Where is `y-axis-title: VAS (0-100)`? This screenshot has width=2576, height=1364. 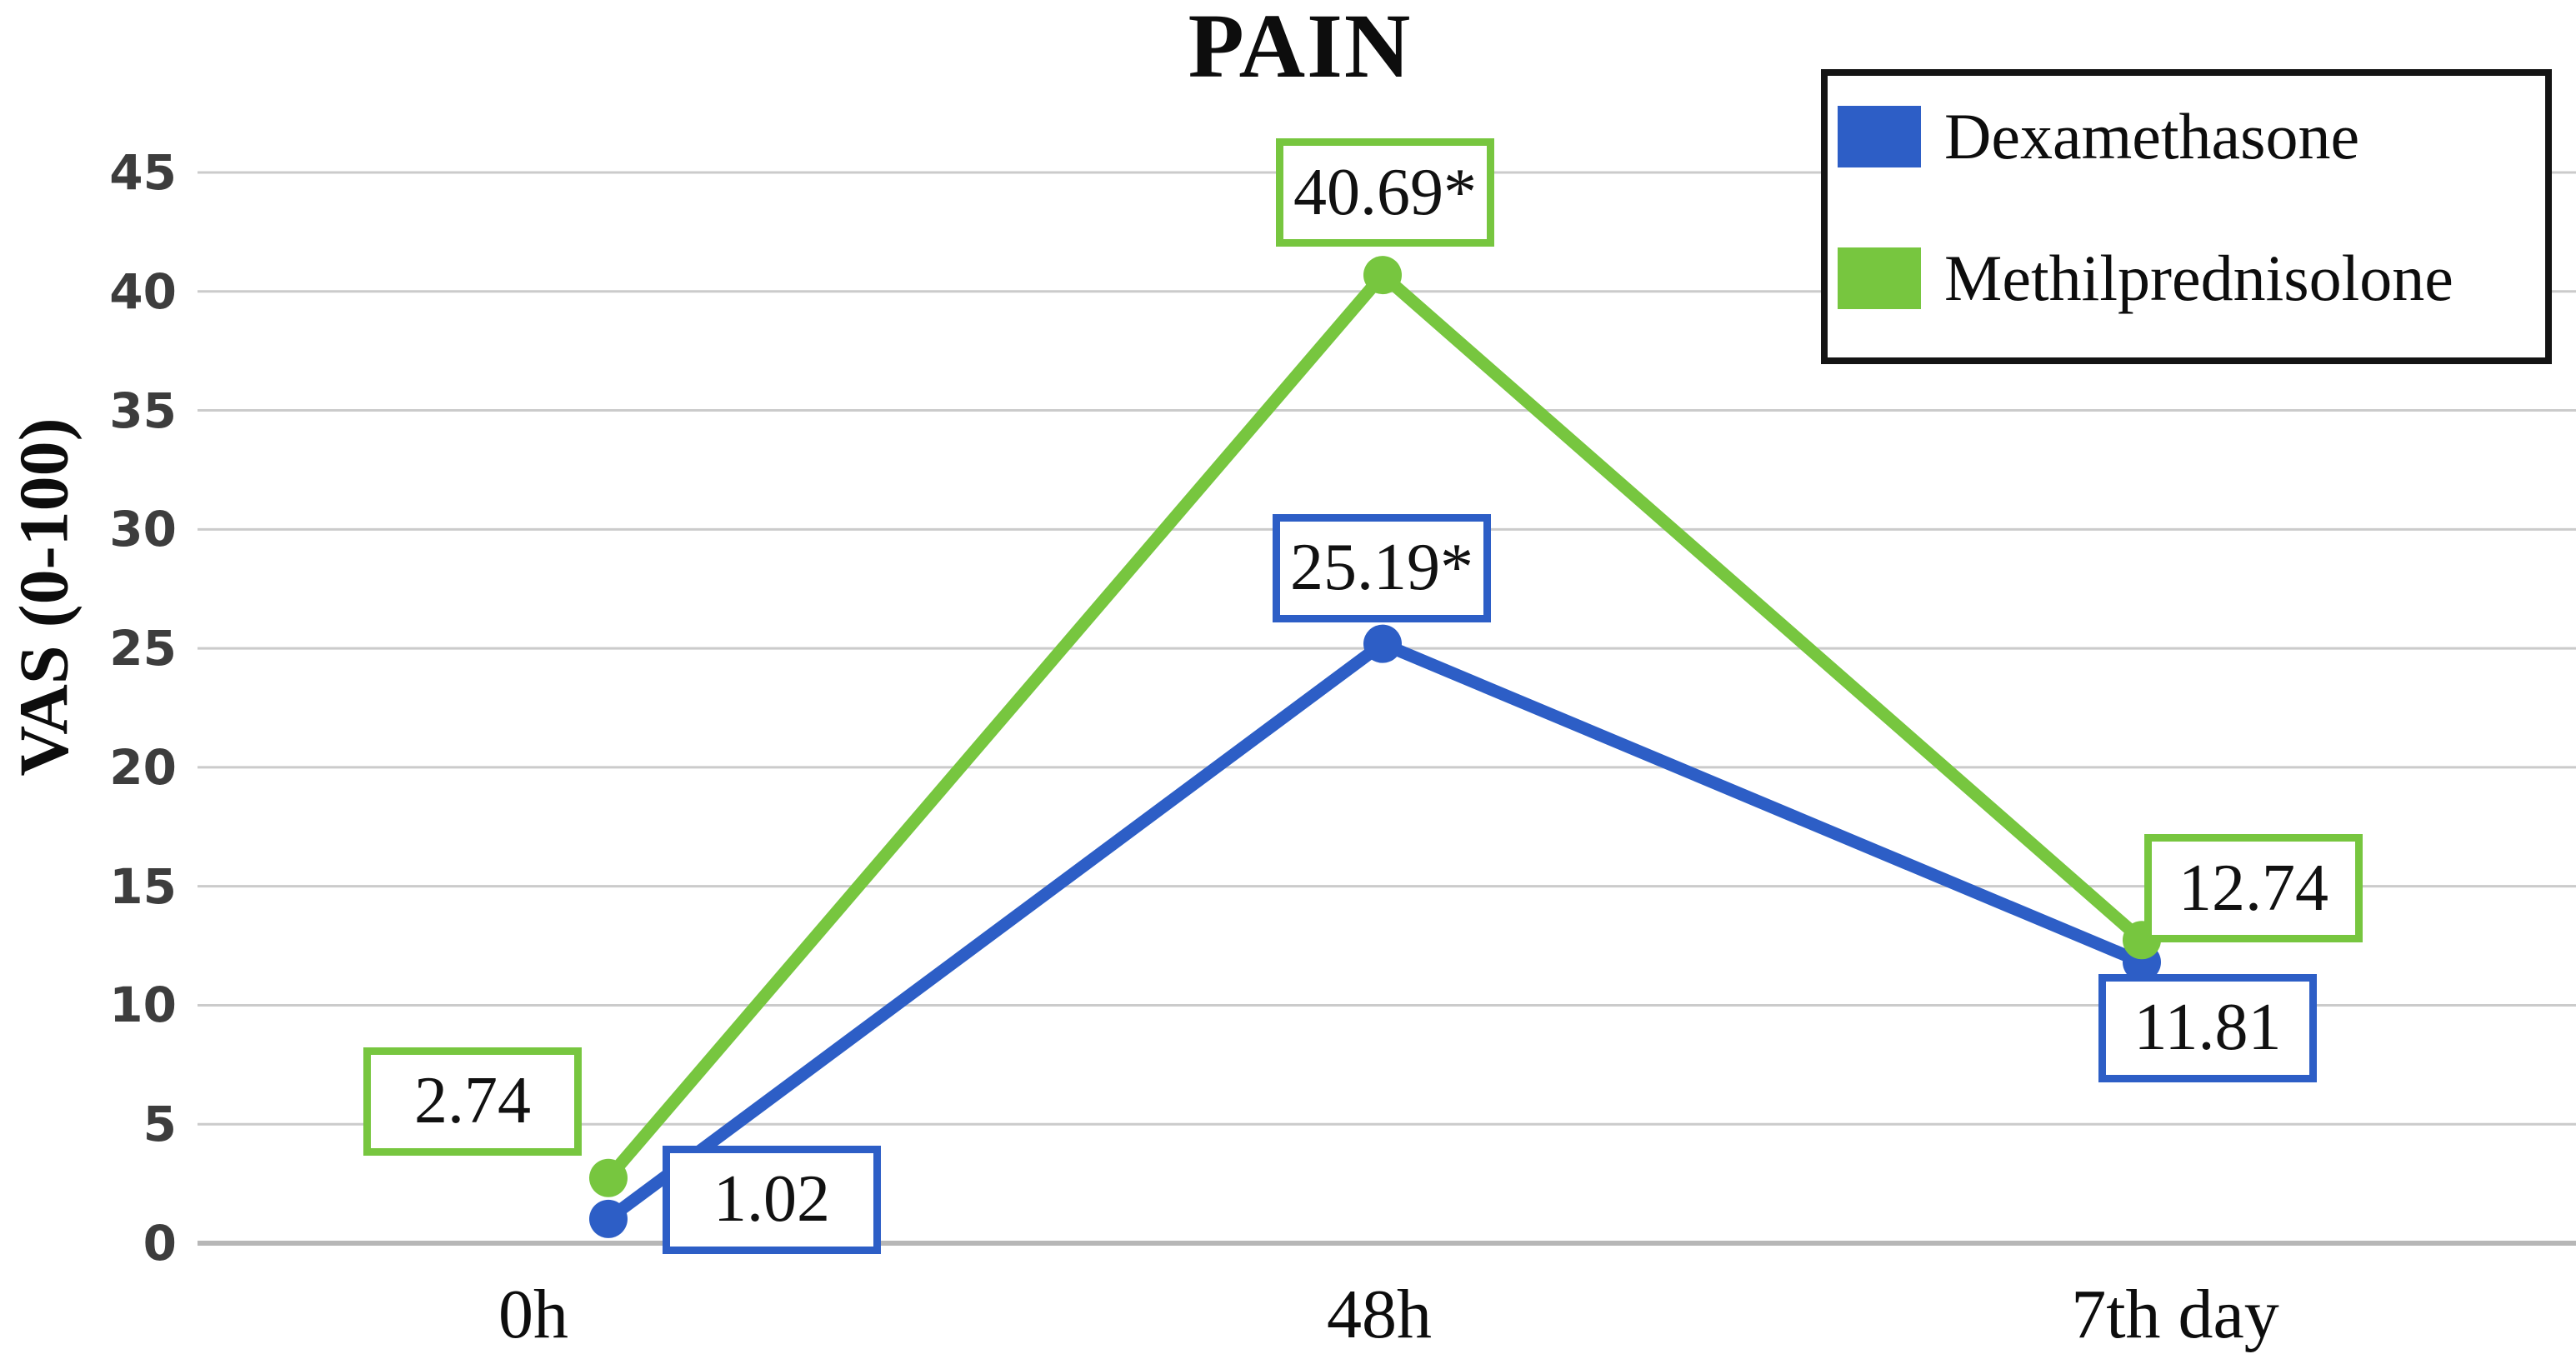
y-axis-title: VAS (0-100) is located at coordinates (44, 597).